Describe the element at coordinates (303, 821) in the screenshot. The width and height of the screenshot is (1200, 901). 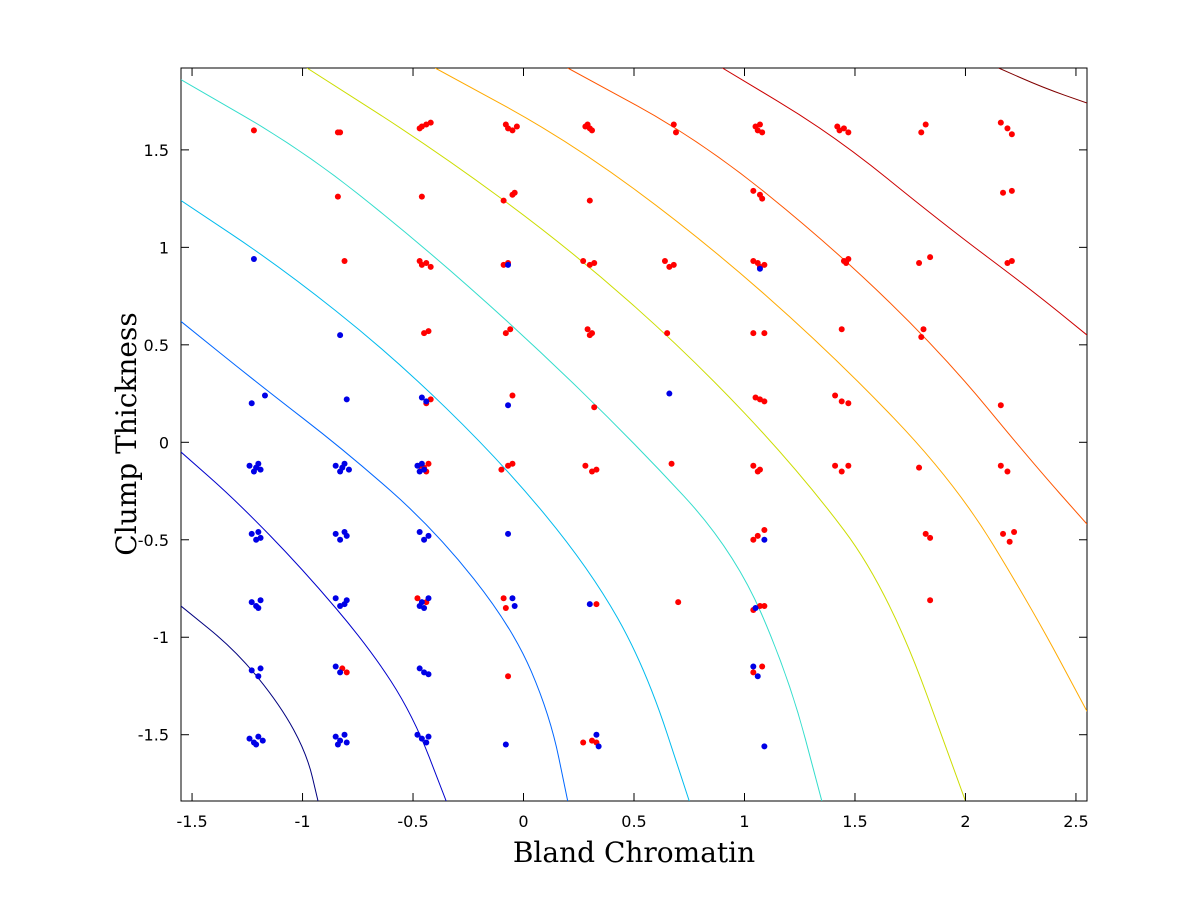
I see `x-tick-label: -1` at that location.